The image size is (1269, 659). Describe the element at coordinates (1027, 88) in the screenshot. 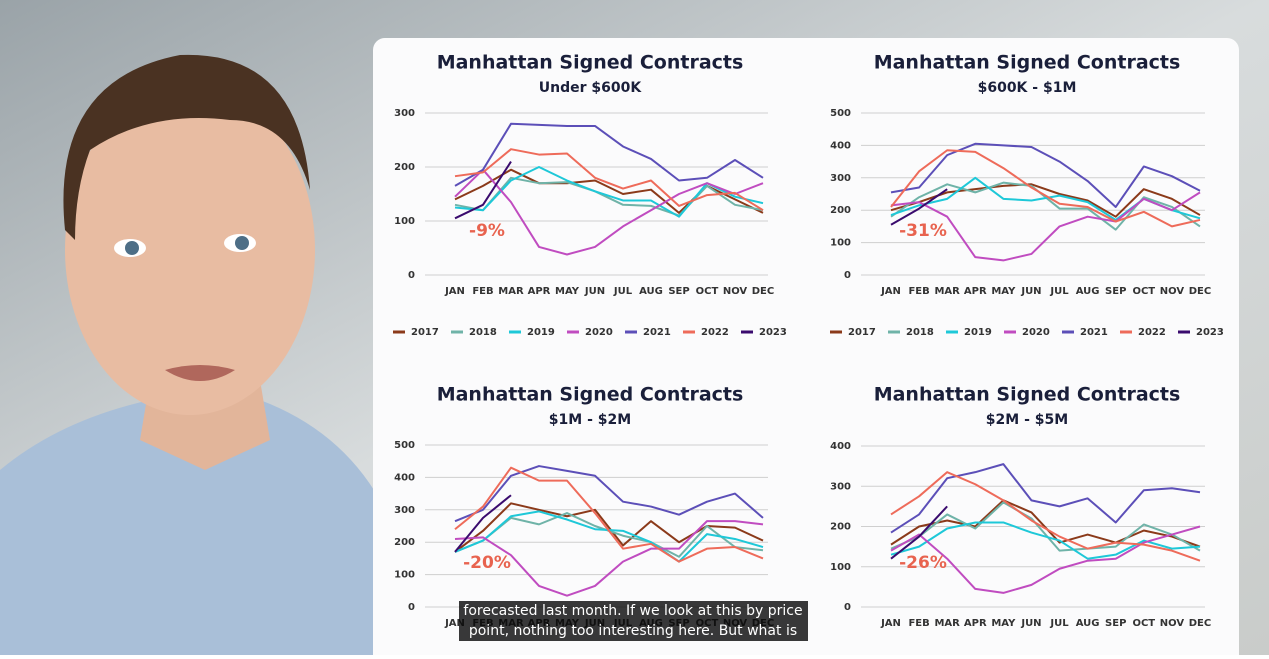

I see `chart-subtitle: $600K - $1M` at that location.